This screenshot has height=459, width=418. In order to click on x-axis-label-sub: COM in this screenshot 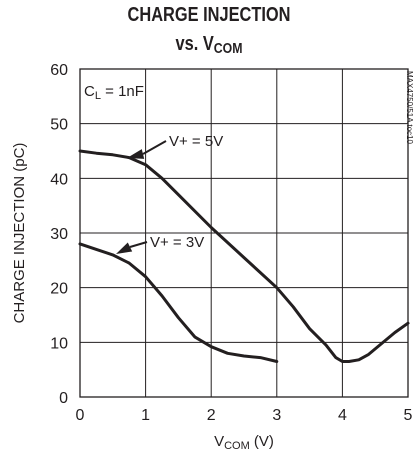, I will do `click(237, 446)`.